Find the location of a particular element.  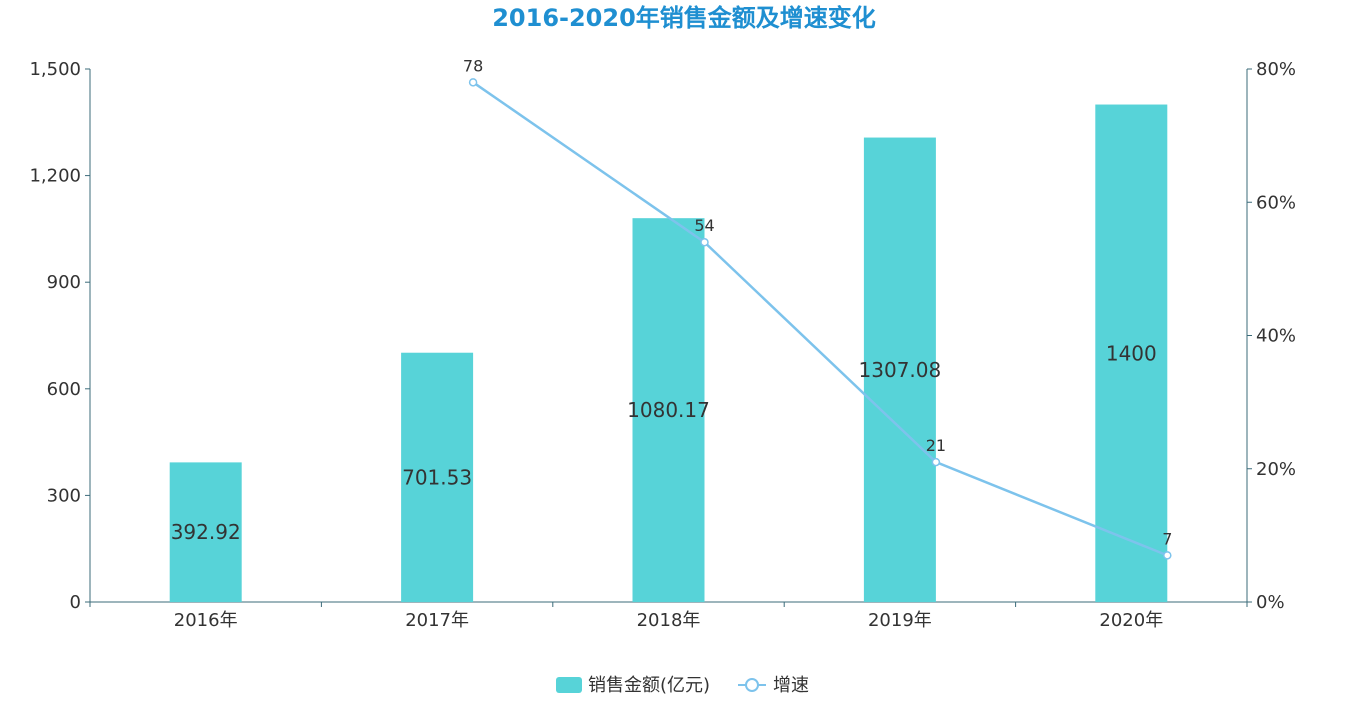

y-right-tick-label: 60% is located at coordinates (1276, 202).